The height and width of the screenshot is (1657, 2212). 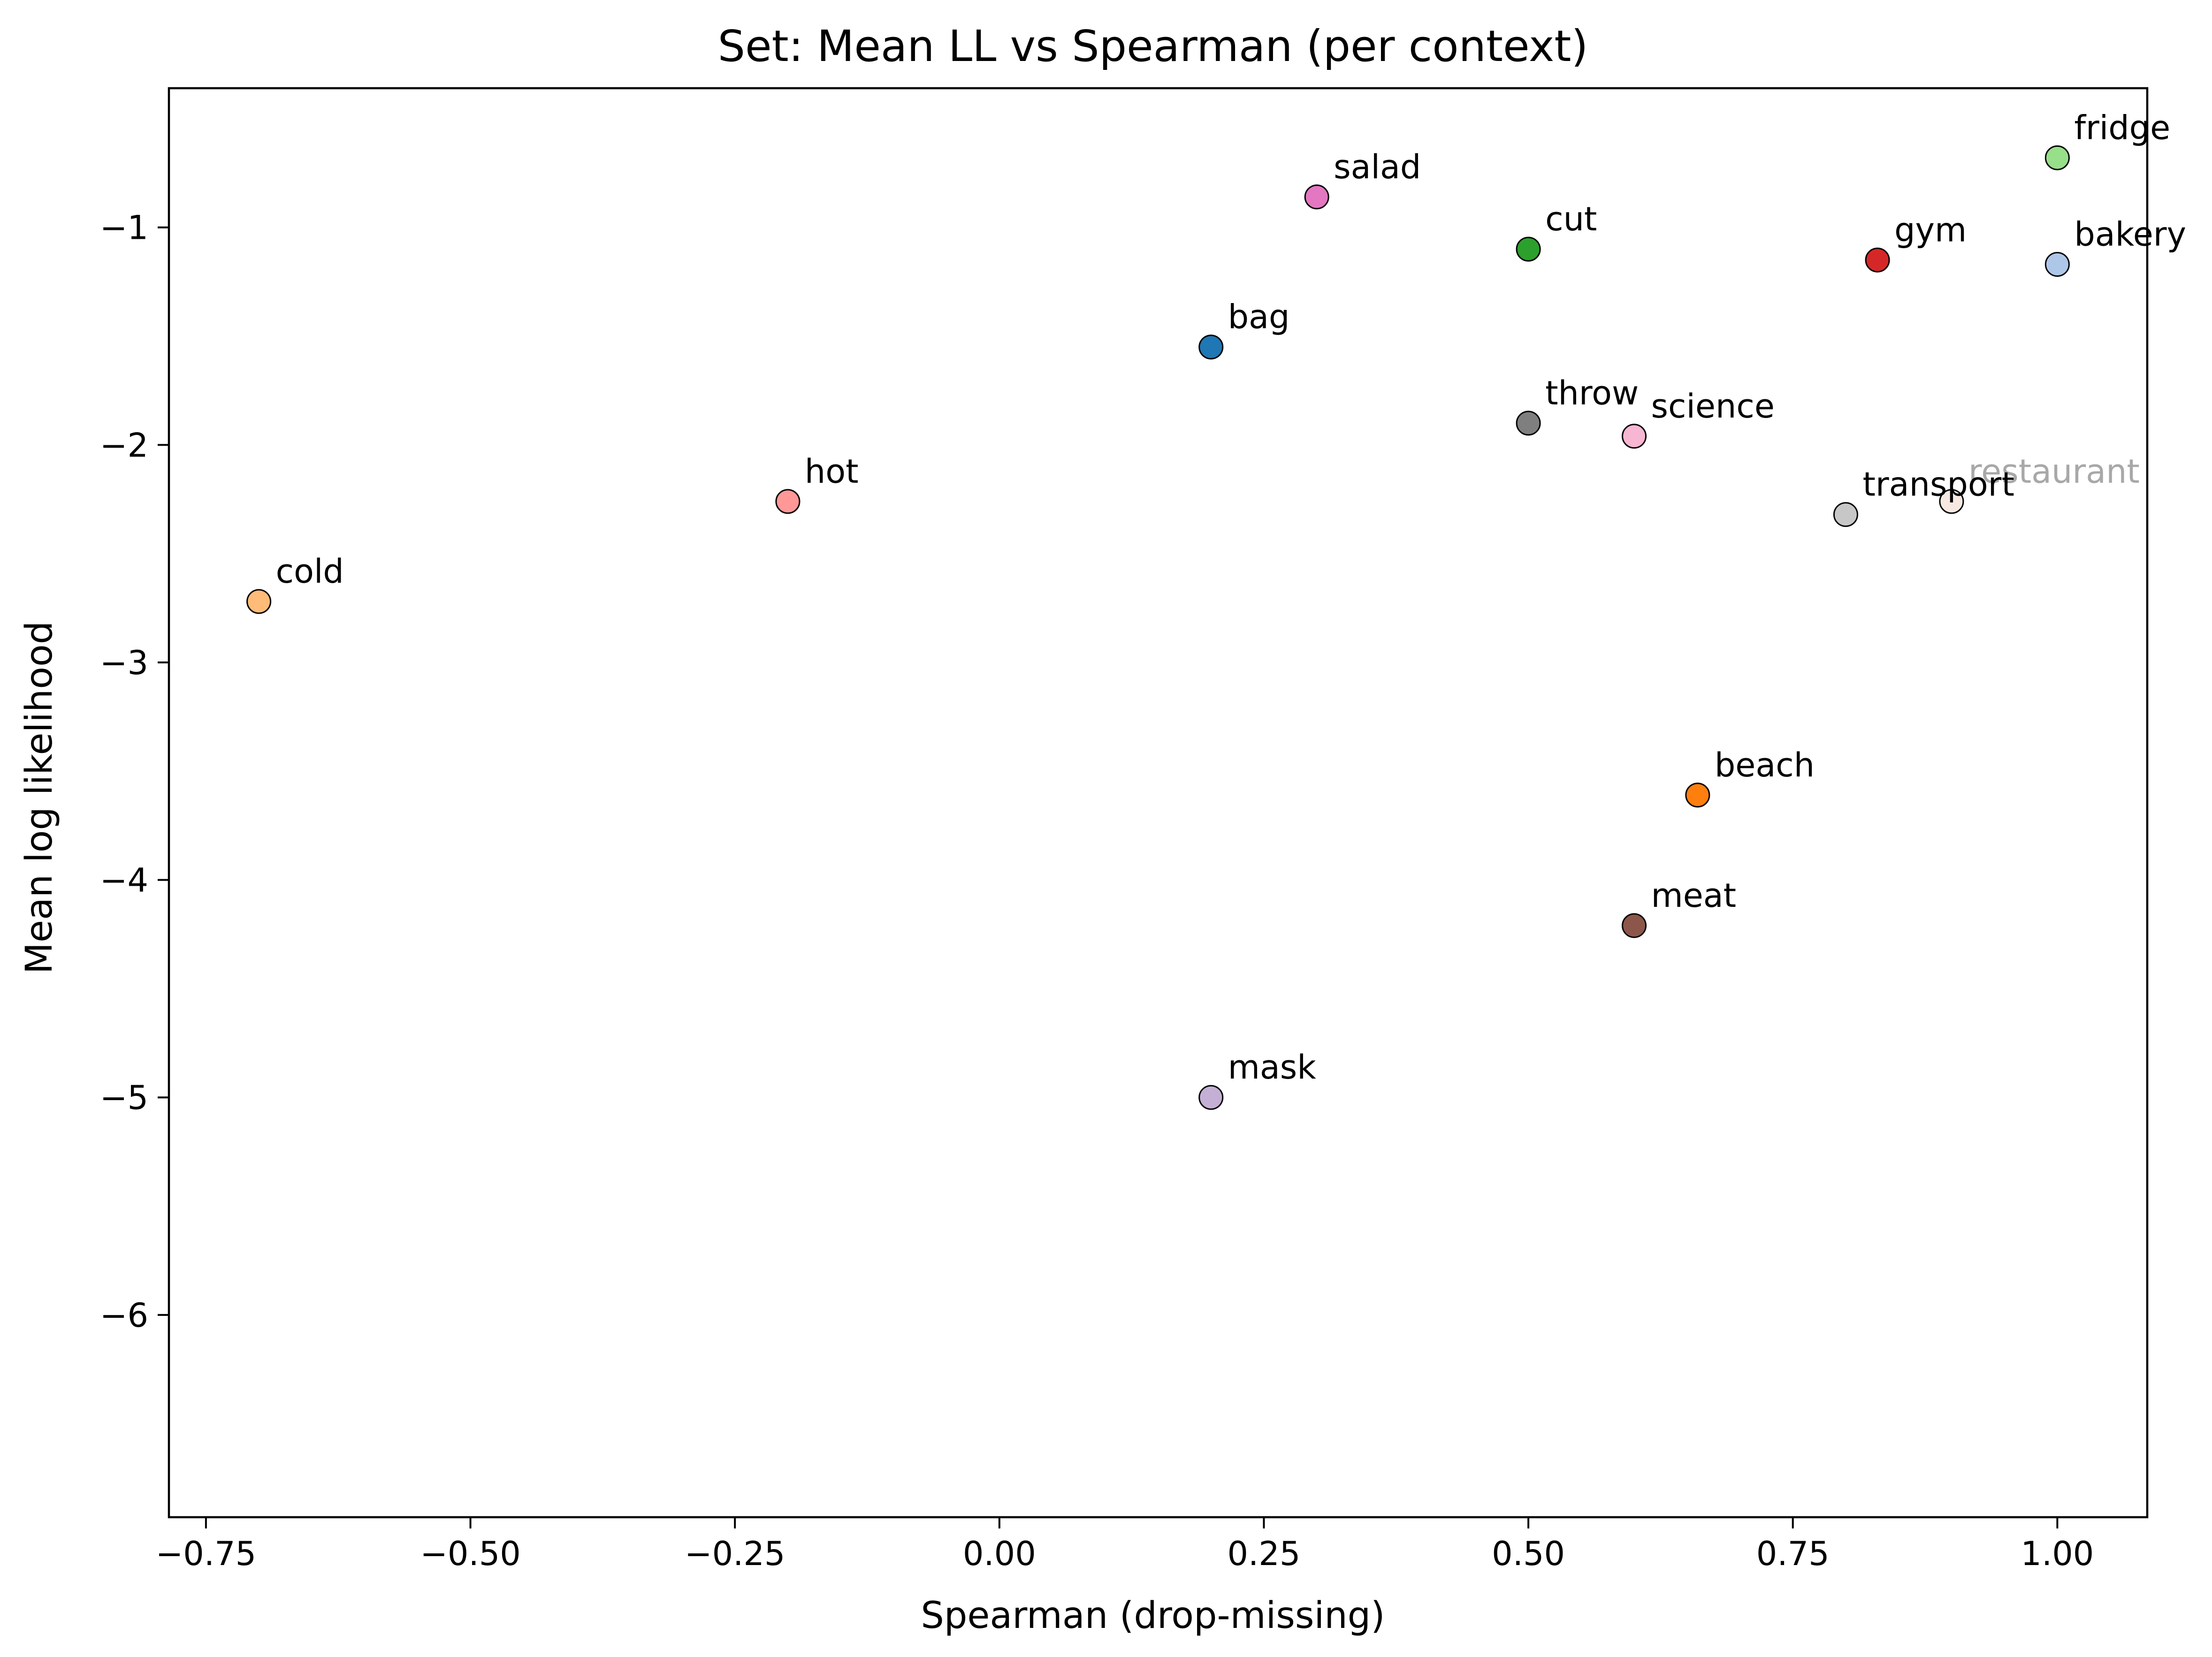 I want to click on data-point-restaurant, so click(x=1951, y=502).